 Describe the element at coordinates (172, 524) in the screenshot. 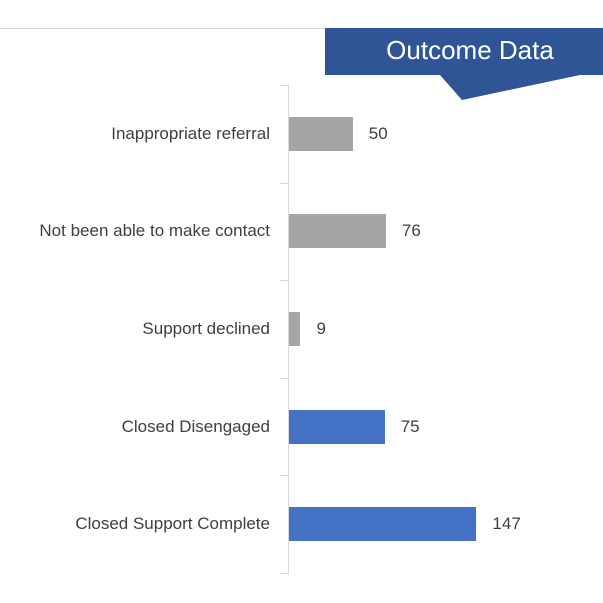

I see `category-label: Closed Support Complete` at that location.